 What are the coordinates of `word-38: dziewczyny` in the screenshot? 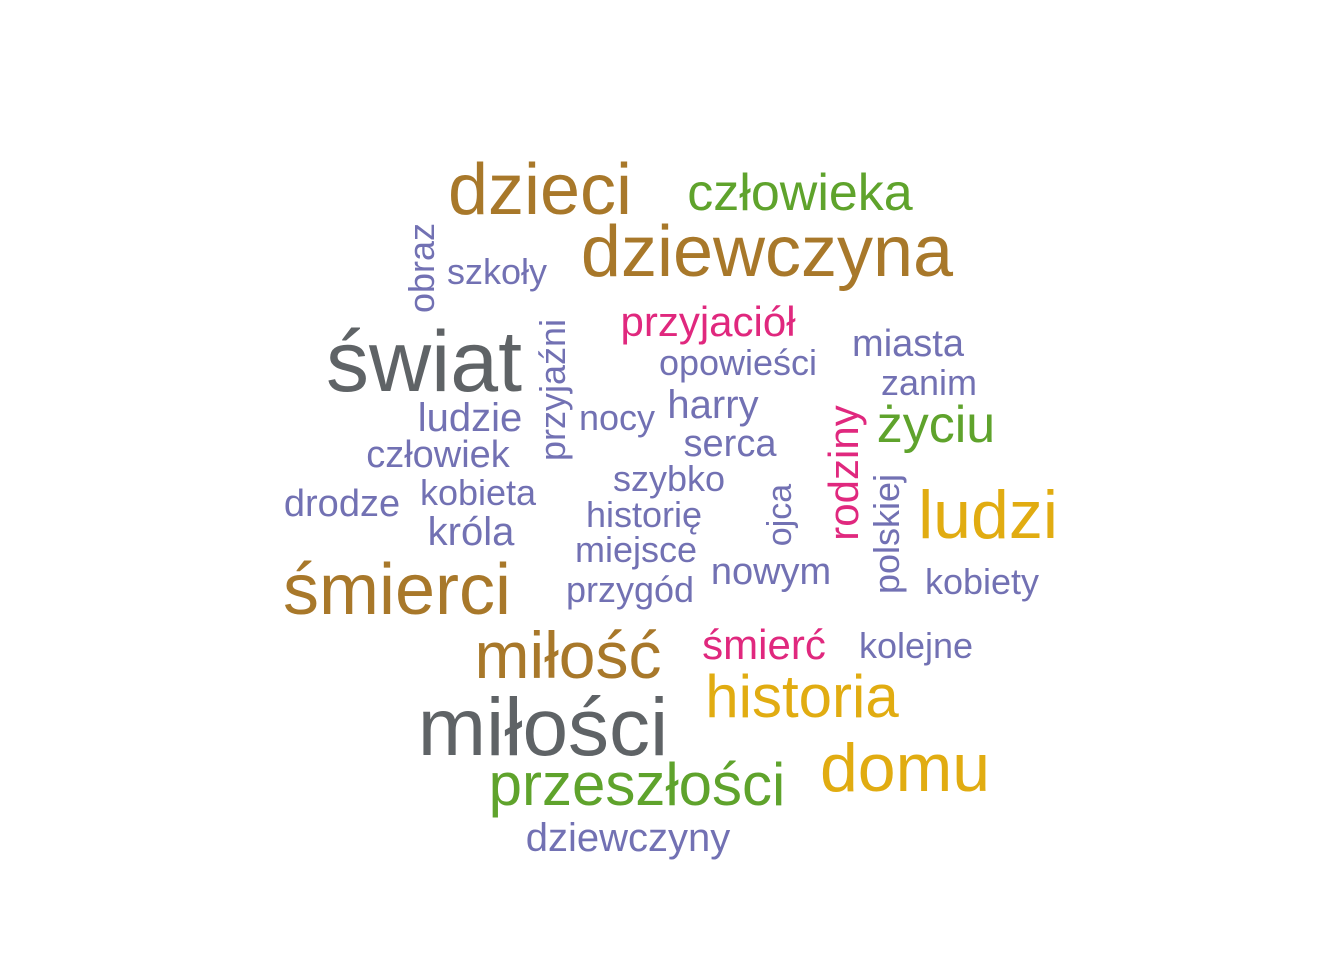 It's located at (628, 838).